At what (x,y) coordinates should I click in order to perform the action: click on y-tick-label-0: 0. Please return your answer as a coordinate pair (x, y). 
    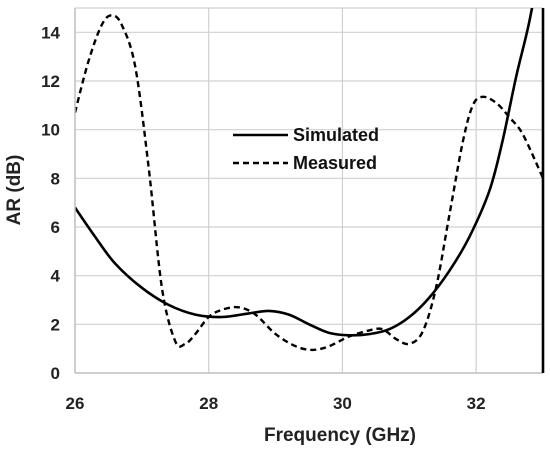
    Looking at the image, I should click on (55, 373).